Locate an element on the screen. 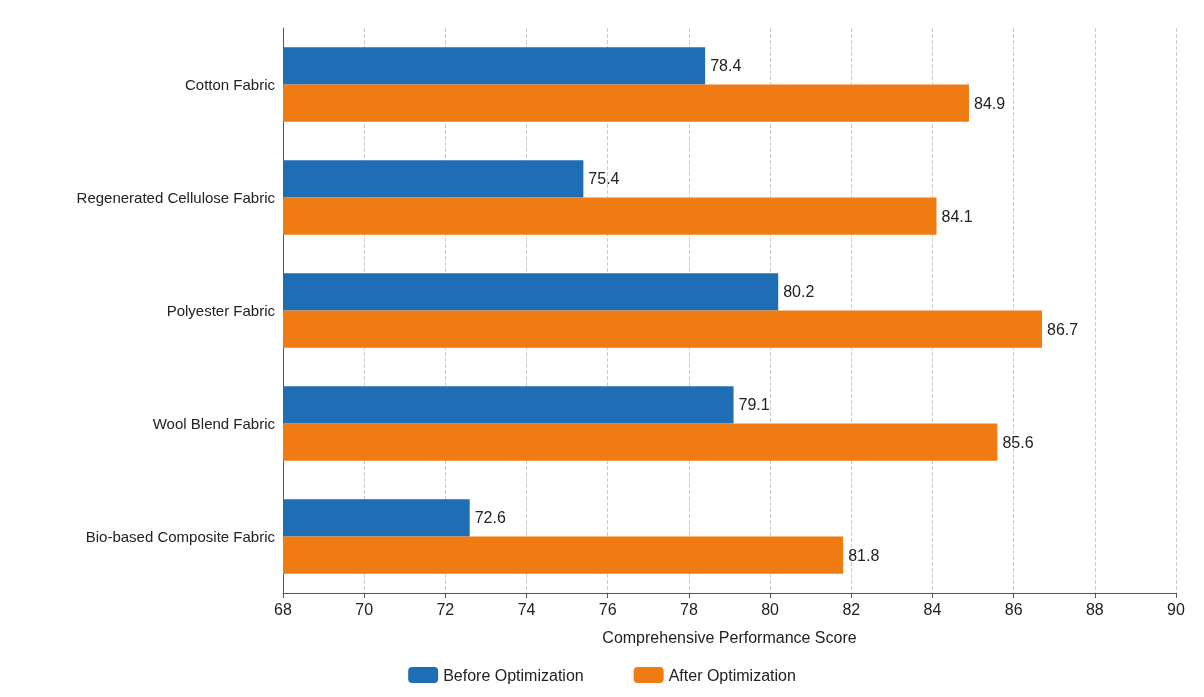 This screenshot has width=1204, height=697. data-label: 84.9 is located at coordinates (989, 103).